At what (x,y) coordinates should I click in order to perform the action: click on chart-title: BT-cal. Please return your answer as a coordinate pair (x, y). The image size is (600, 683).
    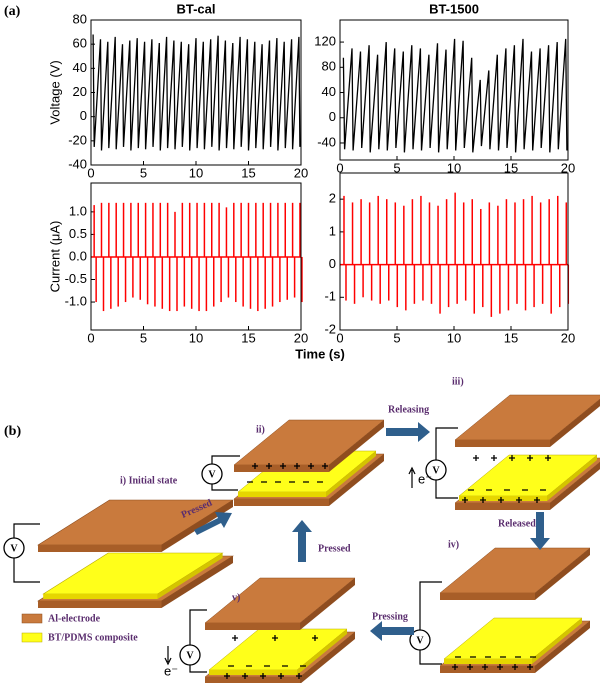
    Looking at the image, I should click on (195, 8).